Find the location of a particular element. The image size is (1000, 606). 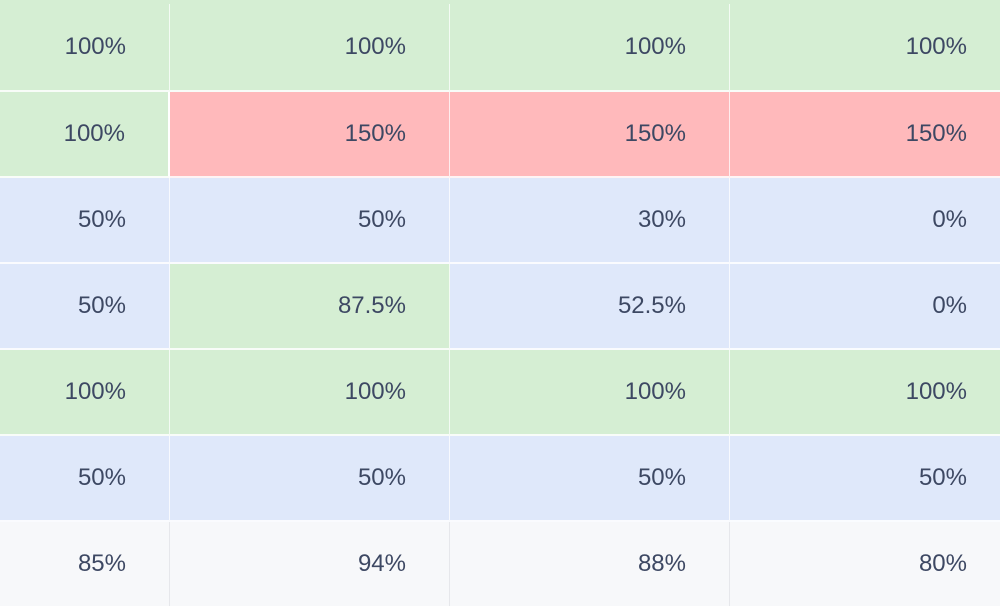

total-cell: 88% is located at coordinates (590, 564).